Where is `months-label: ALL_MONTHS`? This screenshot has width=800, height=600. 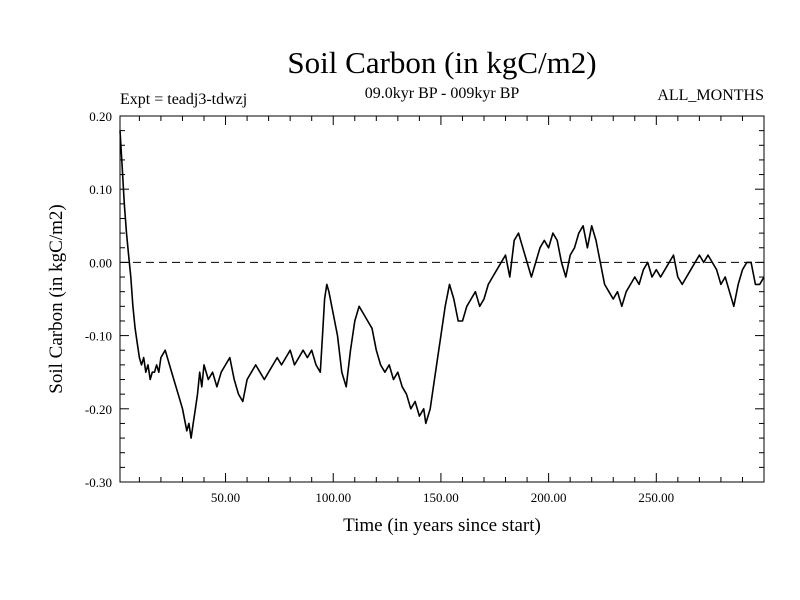
months-label: ALL_MONTHS is located at coordinates (710, 95).